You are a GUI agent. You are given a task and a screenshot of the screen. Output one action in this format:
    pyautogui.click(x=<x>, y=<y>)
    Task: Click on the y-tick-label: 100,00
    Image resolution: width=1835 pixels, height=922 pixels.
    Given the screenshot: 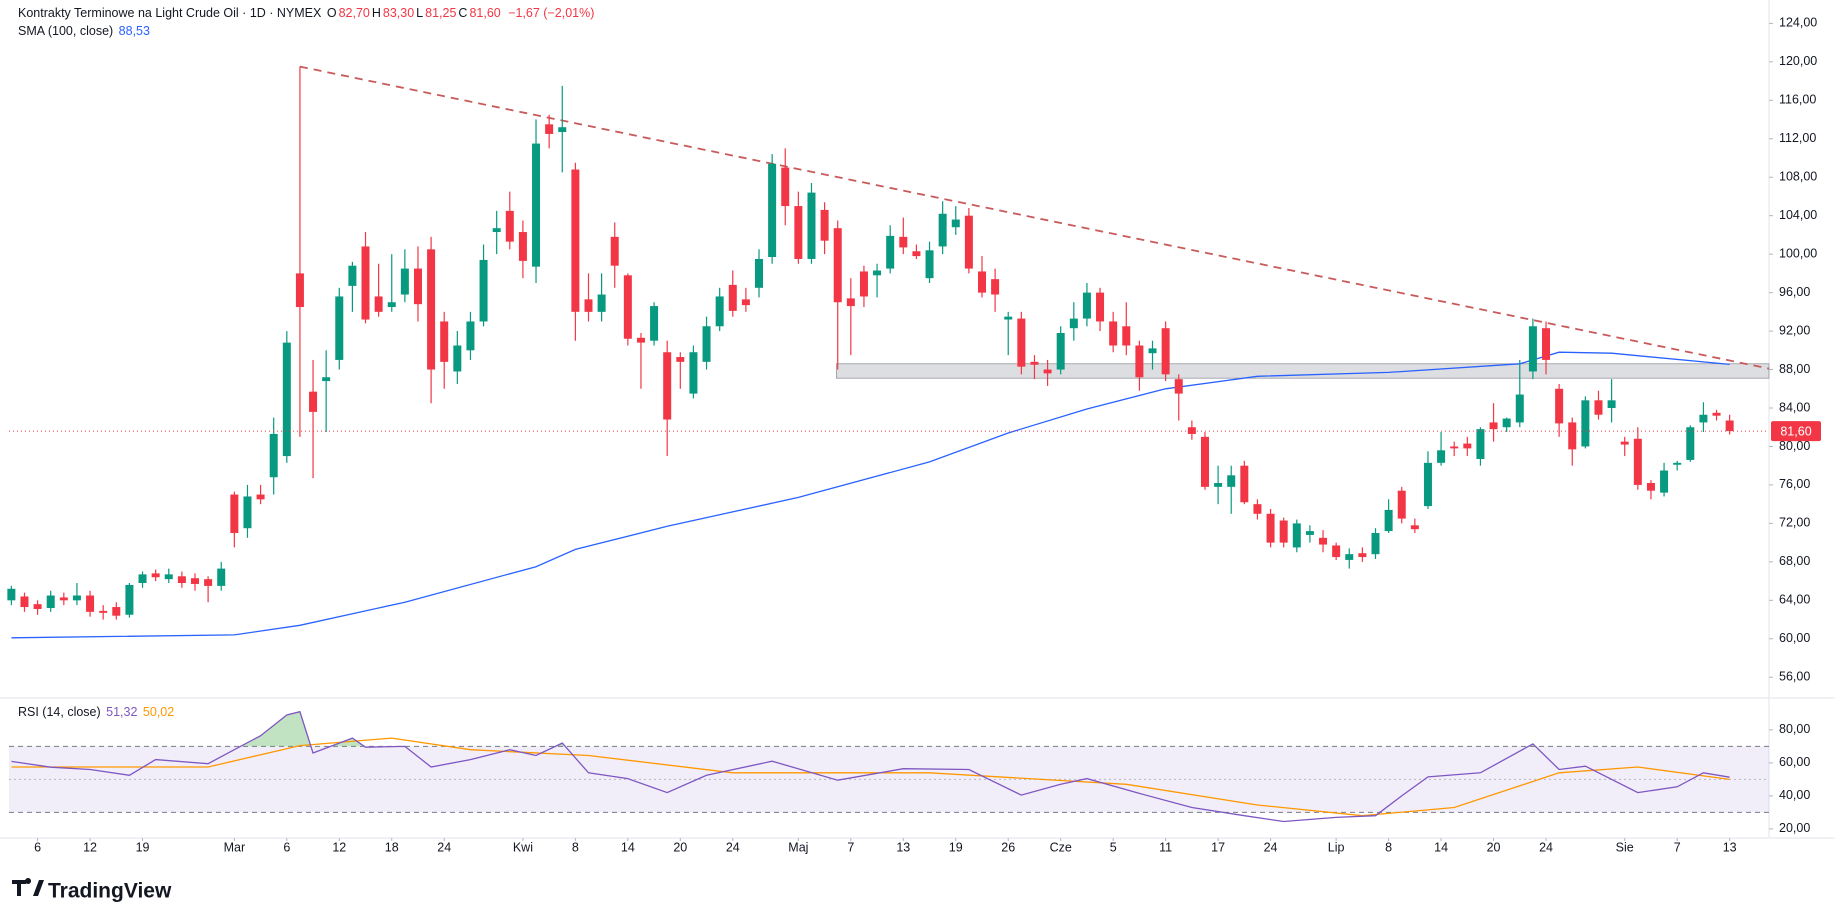 What is the action you would take?
    pyautogui.click(x=1798, y=253)
    